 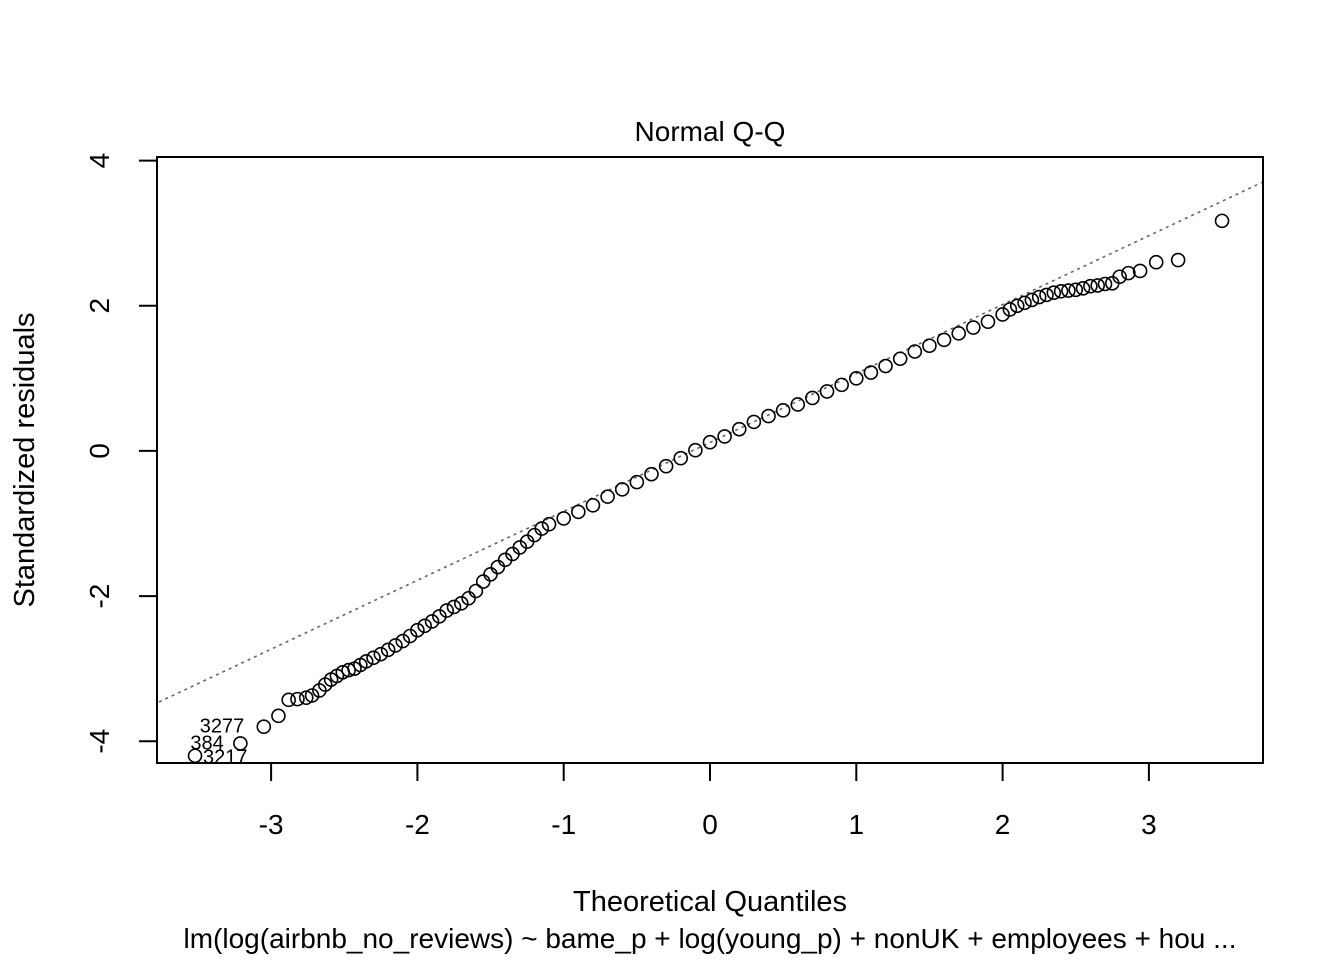 What do you see at coordinates (710, 824) in the screenshot?
I see `x-tick-label: 0` at bounding box center [710, 824].